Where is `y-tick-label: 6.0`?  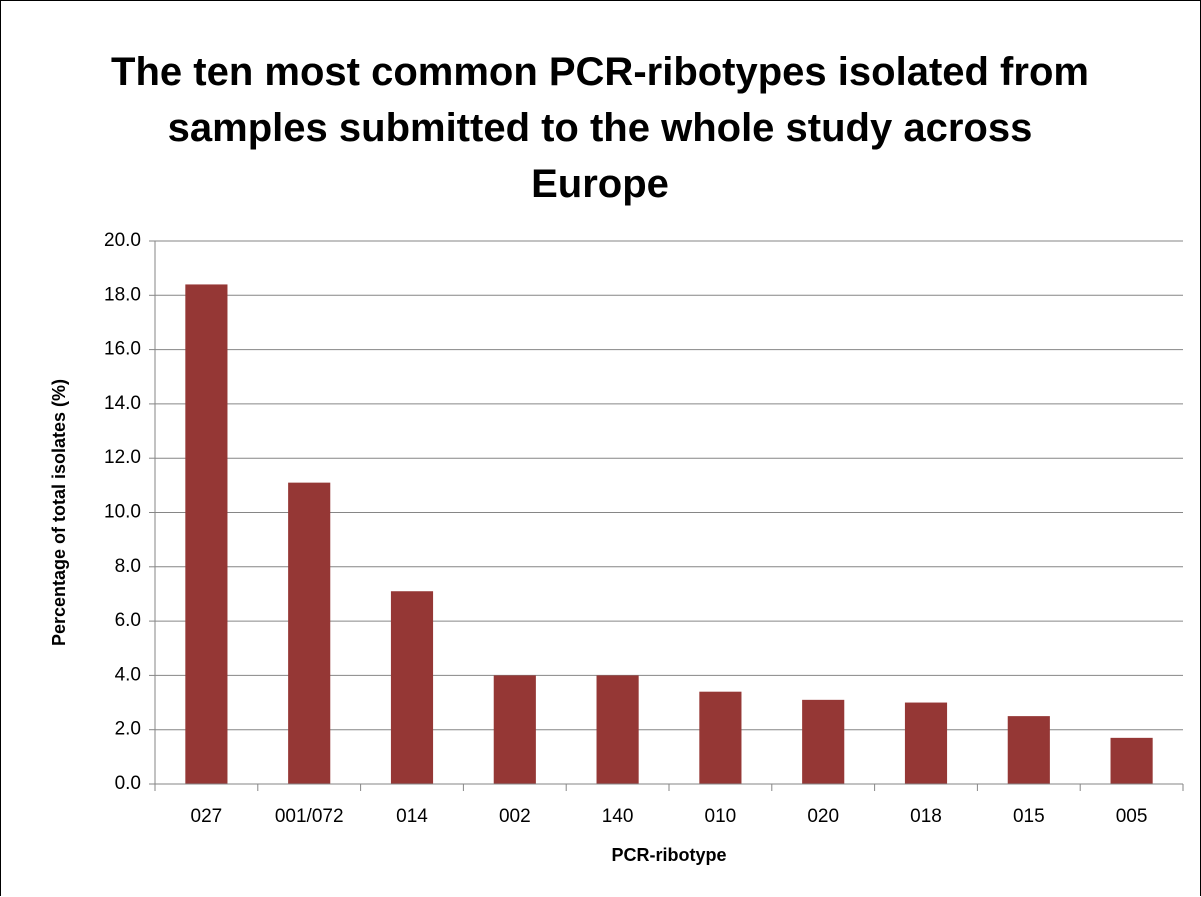 y-tick-label: 6.0 is located at coordinates (128, 620).